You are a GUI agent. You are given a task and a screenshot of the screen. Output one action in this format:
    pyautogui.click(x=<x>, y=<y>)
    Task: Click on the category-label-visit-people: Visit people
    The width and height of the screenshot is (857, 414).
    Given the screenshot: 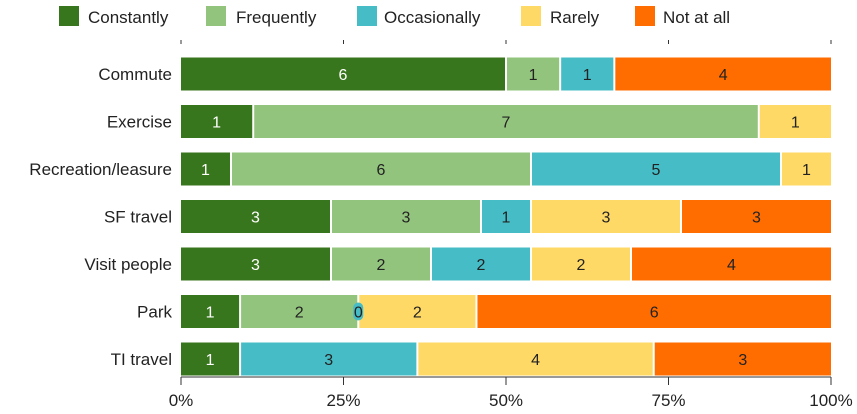 What is the action you would take?
    pyautogui.click(x=128, y=264)
    